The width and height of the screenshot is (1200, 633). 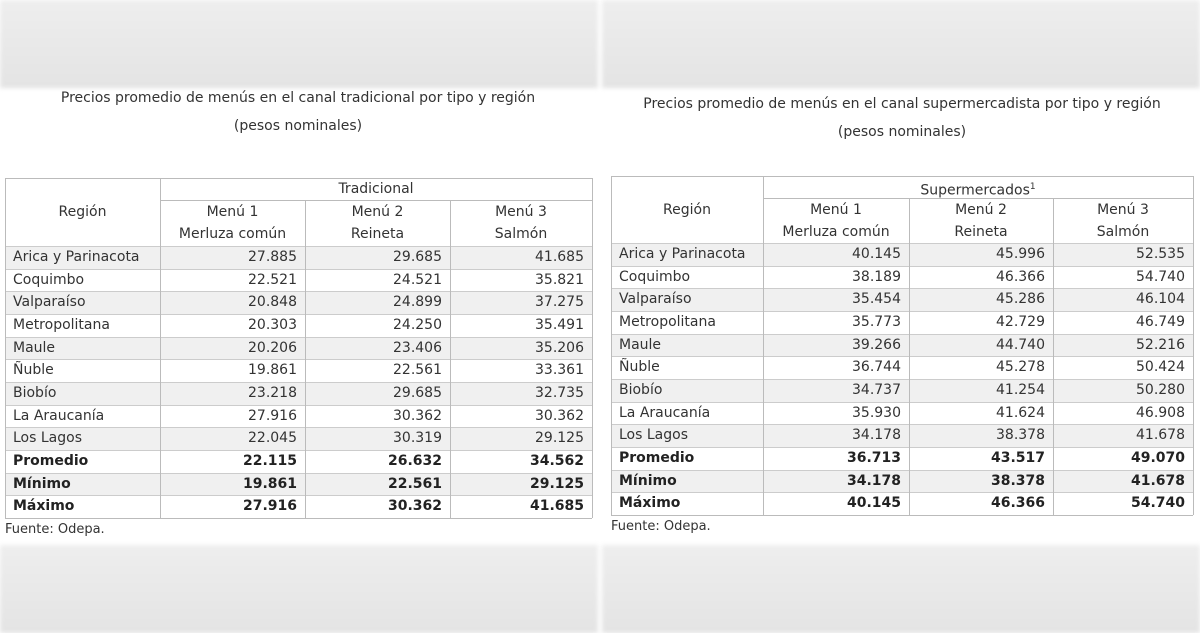 What do you see at coordinates (876, 299) in the screenshot?
I see `cell: 35.454` at bounding box center [876, 299].